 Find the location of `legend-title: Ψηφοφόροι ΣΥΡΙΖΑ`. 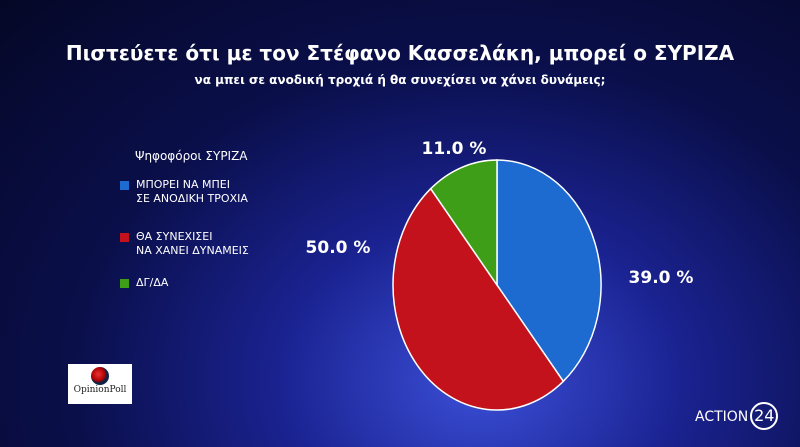

legend-title: Ψηφοφόροι ΣΥΡΙΖΑ is located at coordinates (191, 156).